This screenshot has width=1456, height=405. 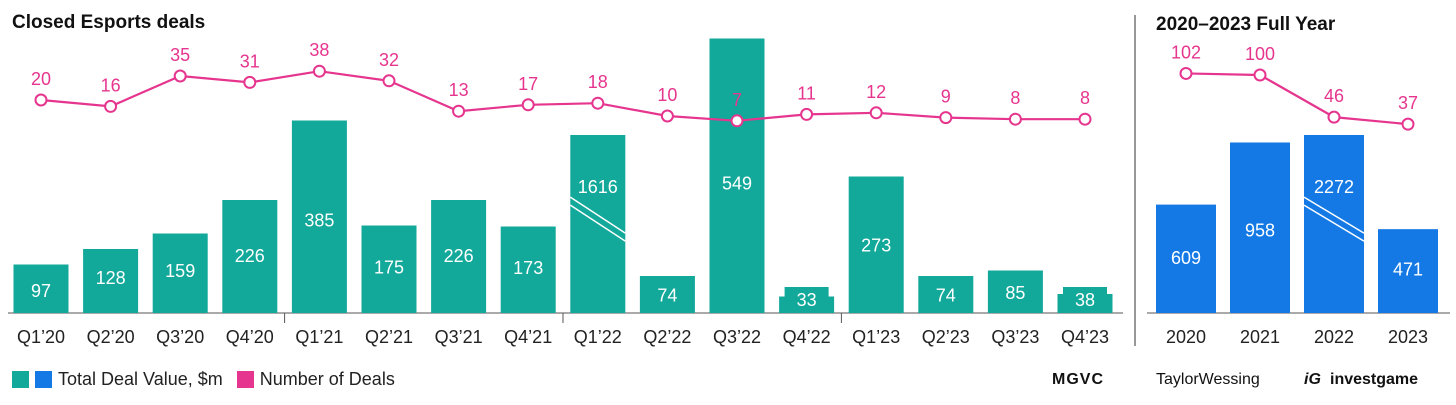 I want to click on quarterly-category-label: Q1’21, so click(x=319, y=337).